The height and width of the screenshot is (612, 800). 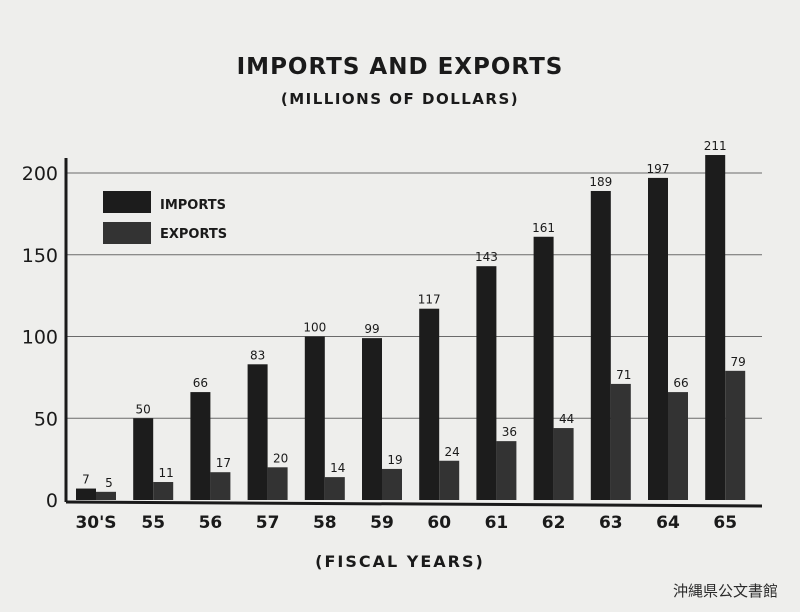 What do you see at coordinates (109, 483) in the screenshot?
I see `data-label-exports: 5` at bounding box center [109, 483].